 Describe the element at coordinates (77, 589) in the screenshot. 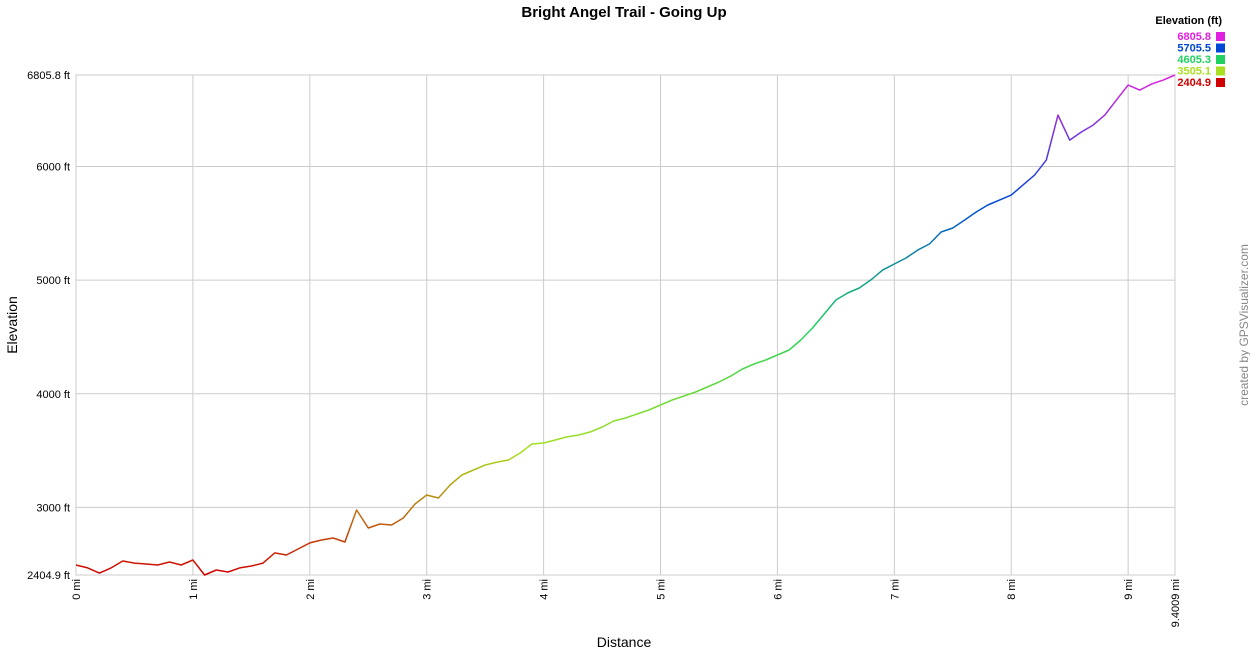

I see `x-tick-label: 0 mi` at that location.